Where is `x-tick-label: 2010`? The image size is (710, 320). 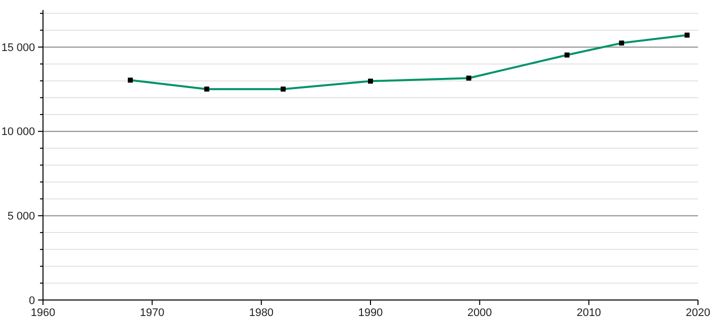 x-tick-label: 2010 is located at coordinates (589, 313).